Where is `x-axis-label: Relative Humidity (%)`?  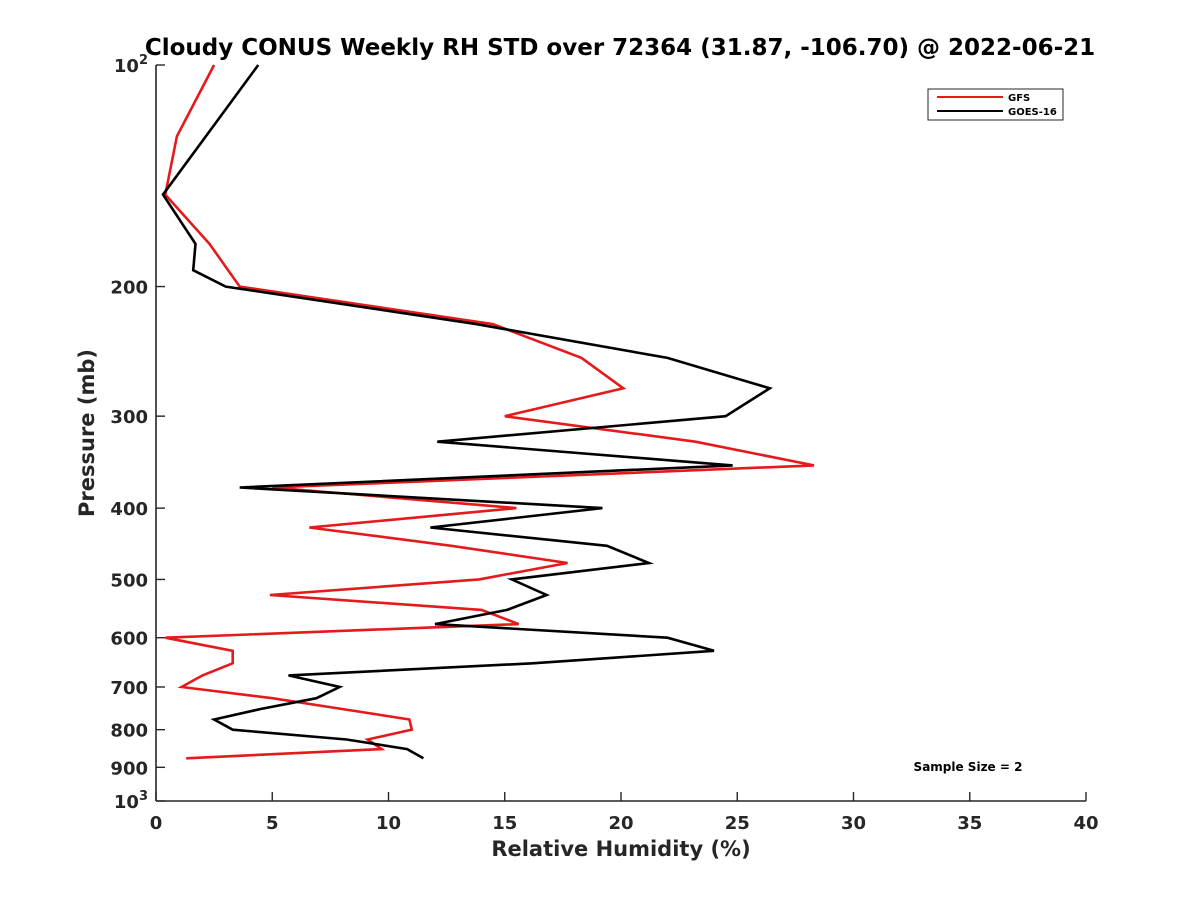 x-axis-label: Relative Humidity (%) is located at coordinates (620, 849).